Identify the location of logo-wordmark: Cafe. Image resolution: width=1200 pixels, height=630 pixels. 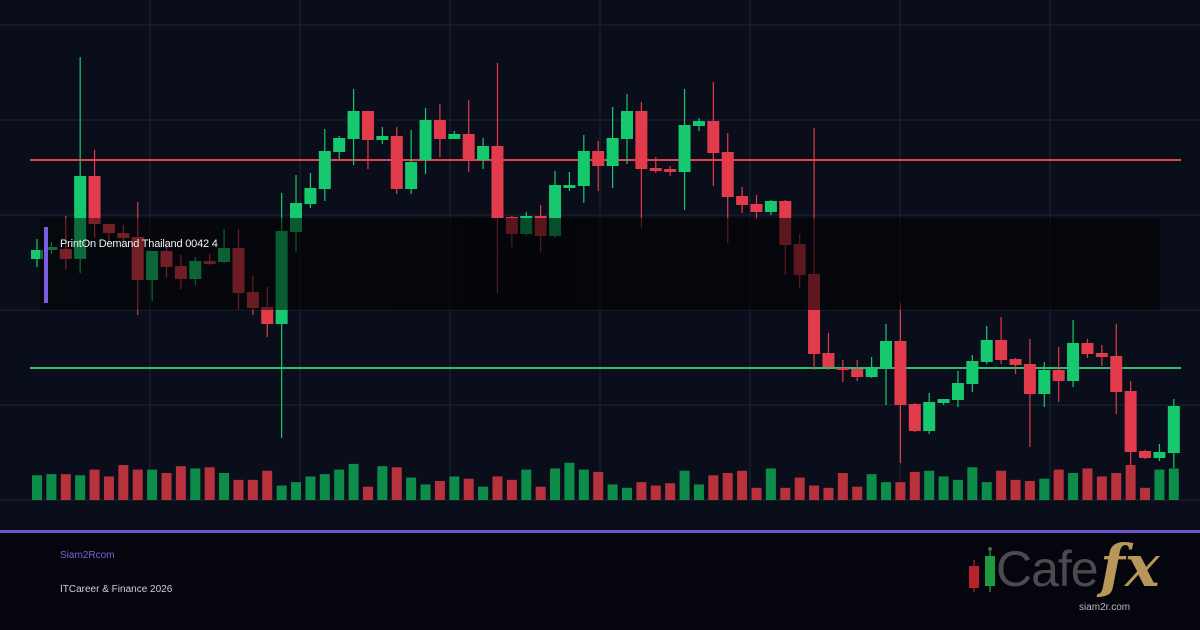
(1047, 569).